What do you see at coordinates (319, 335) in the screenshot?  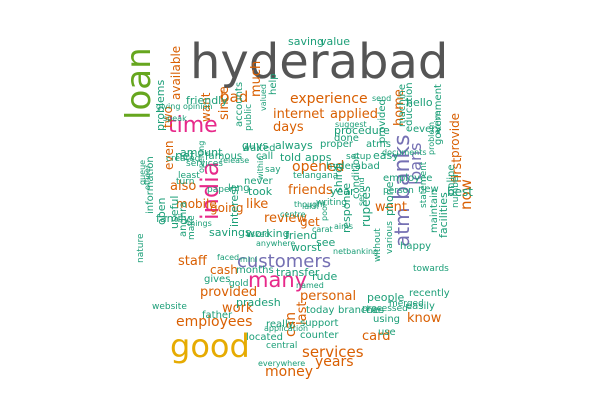 I see `word: counter` at bounding box center [319, 335].